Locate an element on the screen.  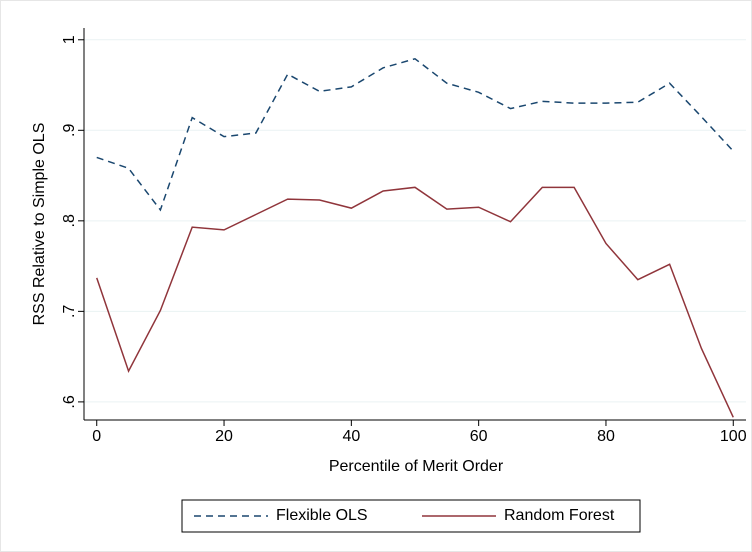
y-axis-title: RSS Relative to Simple OLS is located at coordinates (39, 224).